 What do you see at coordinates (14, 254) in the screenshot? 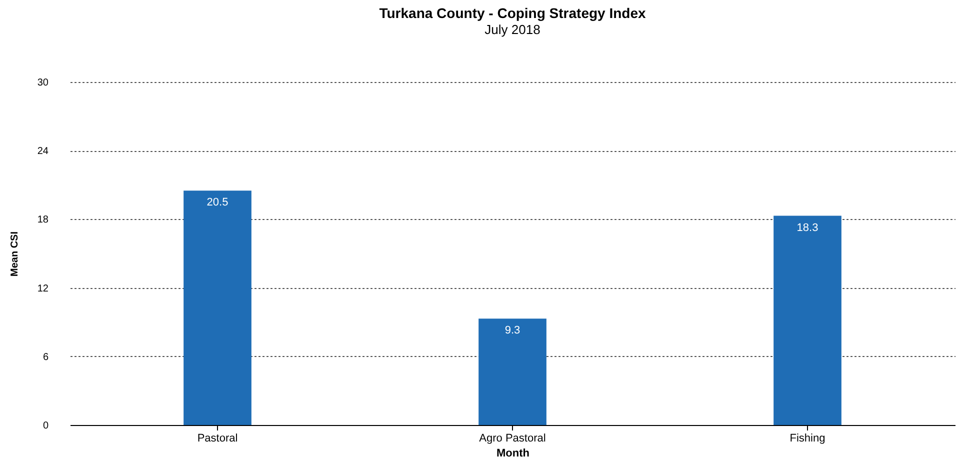
I see `y-axis-title: Mean CSI` at bounding box center [14, 254].